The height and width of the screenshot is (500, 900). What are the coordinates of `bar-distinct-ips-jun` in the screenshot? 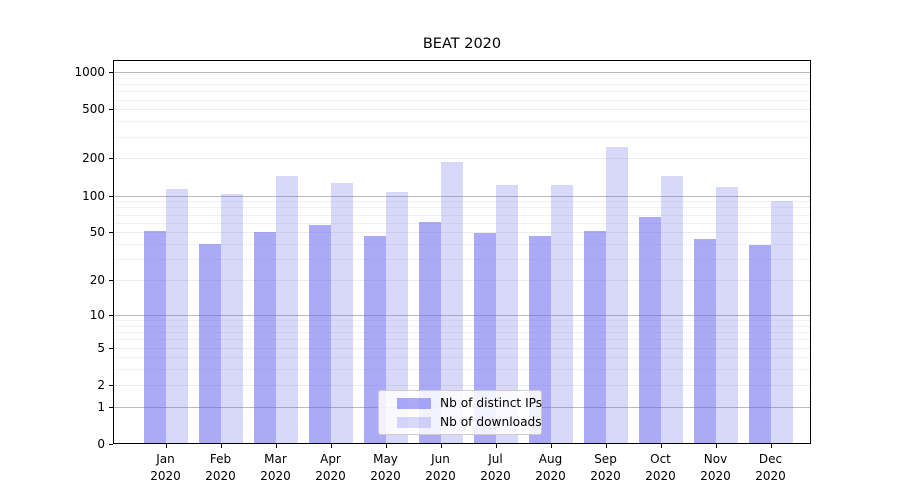 It's located at (429, 332).